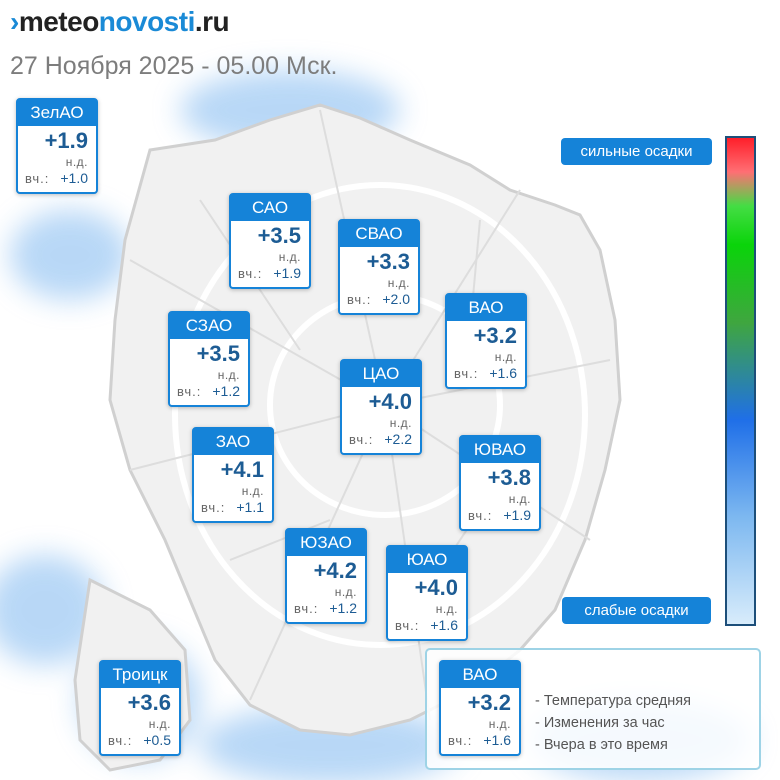 This screenshot has width=780, height=780. What do you see at coordinates (396, 299) in the screenshot?
I see `yesterday-value: +2.0` at bounding box center [396, 299].